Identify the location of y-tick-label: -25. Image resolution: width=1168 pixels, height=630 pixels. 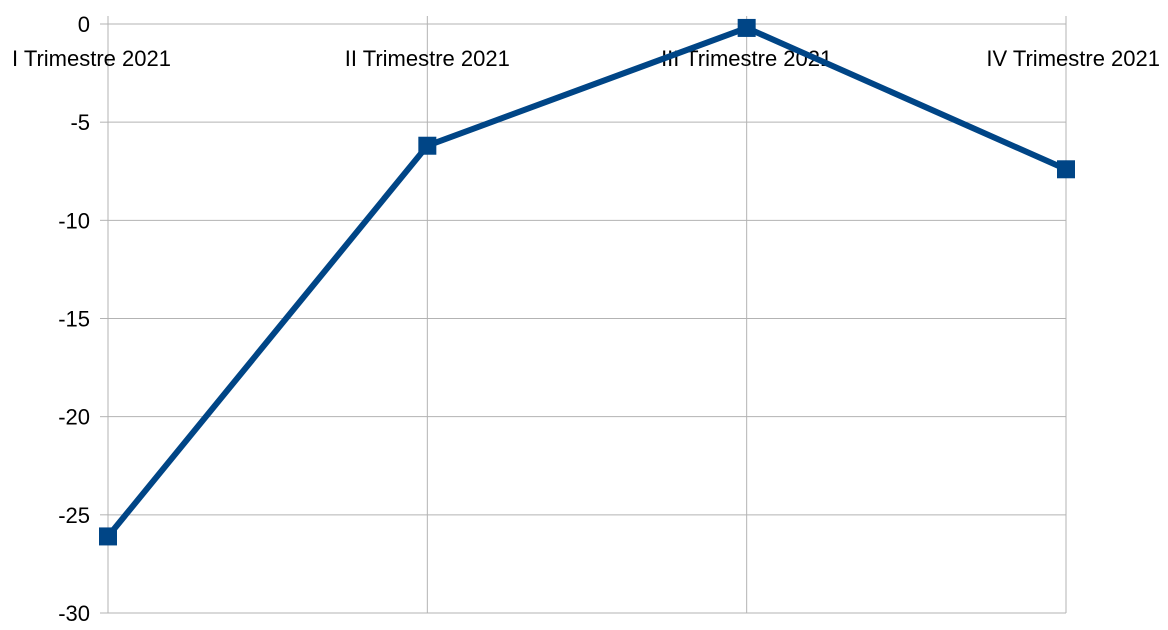
(74, 515).